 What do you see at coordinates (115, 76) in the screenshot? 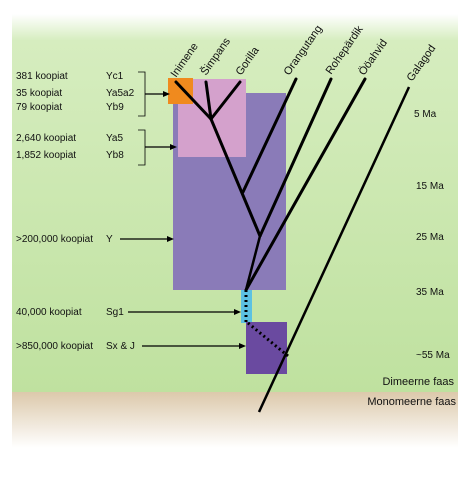
I see `family-name: Yc1` at bounding box center [115, 76].